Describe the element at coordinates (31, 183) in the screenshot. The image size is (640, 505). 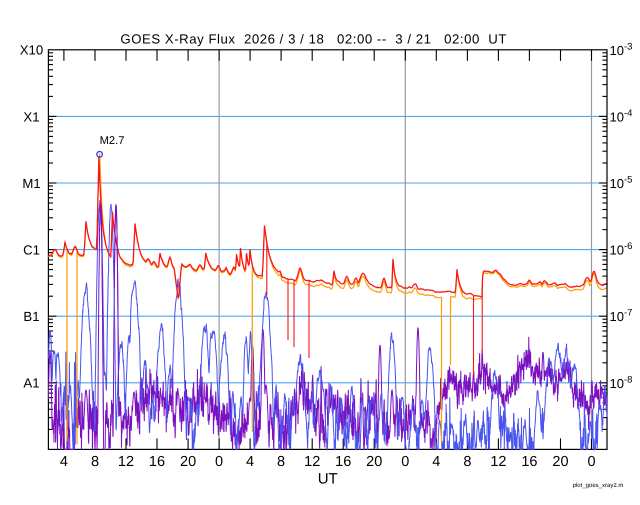
I see `svg-text: M1` at that location.